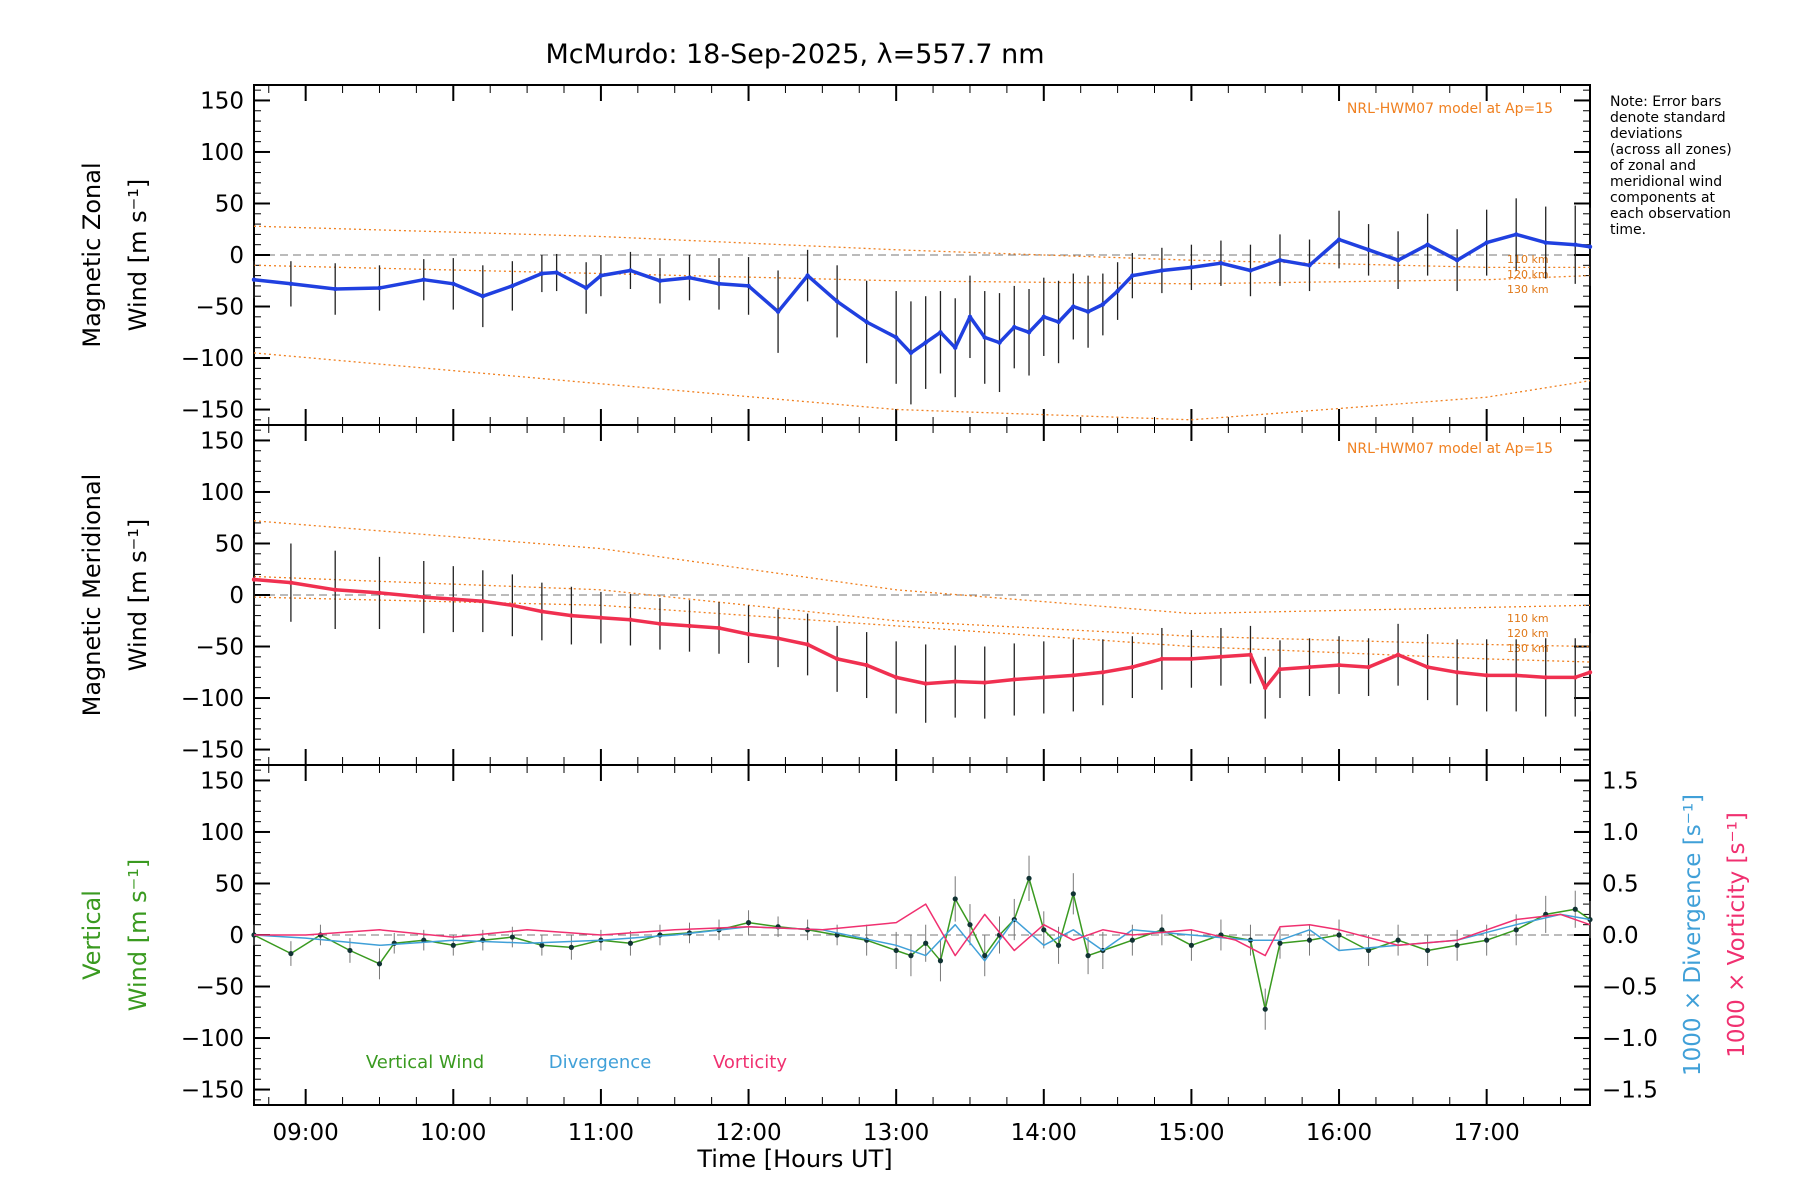 The image size is (1800, 1200). Describe the element at coordinates (896, 1133) in the screenshot. I see `x-tick-label: 13:00` at that location.